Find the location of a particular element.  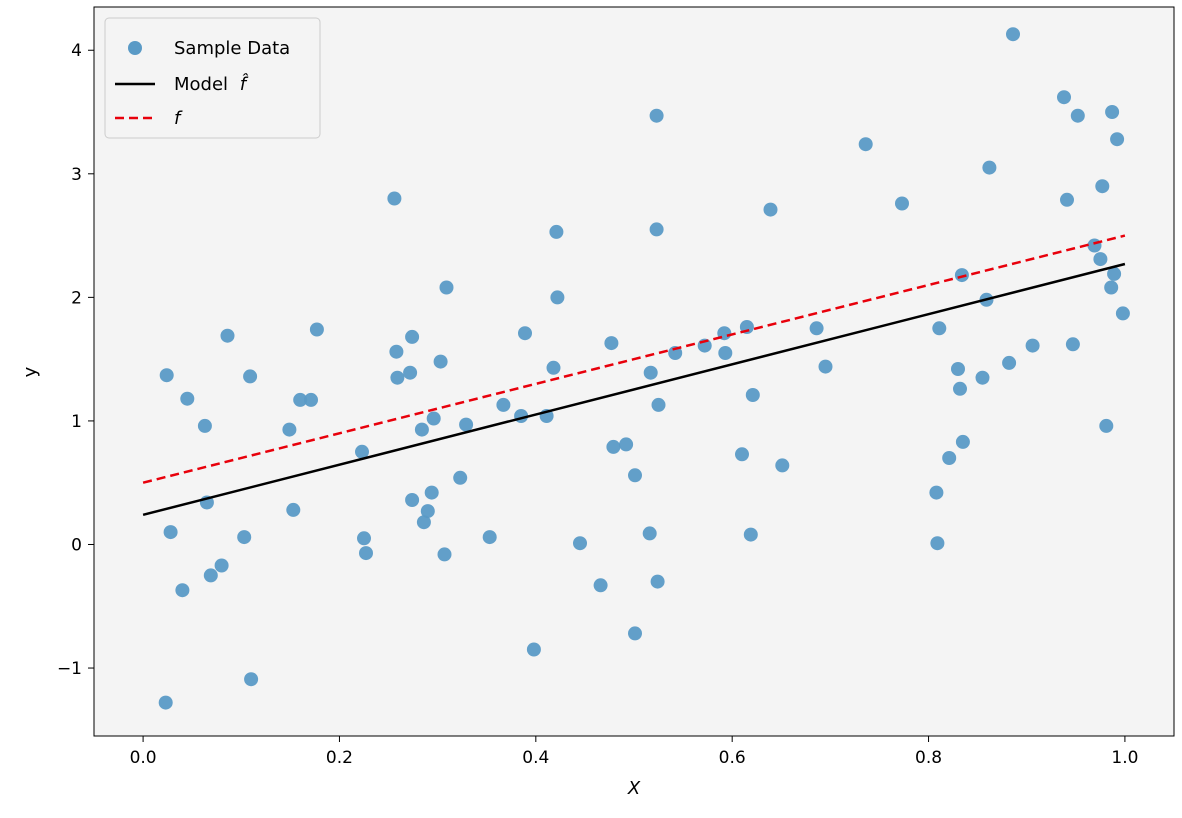

y-tick-label: 4 is located at coordinates (76, 51).